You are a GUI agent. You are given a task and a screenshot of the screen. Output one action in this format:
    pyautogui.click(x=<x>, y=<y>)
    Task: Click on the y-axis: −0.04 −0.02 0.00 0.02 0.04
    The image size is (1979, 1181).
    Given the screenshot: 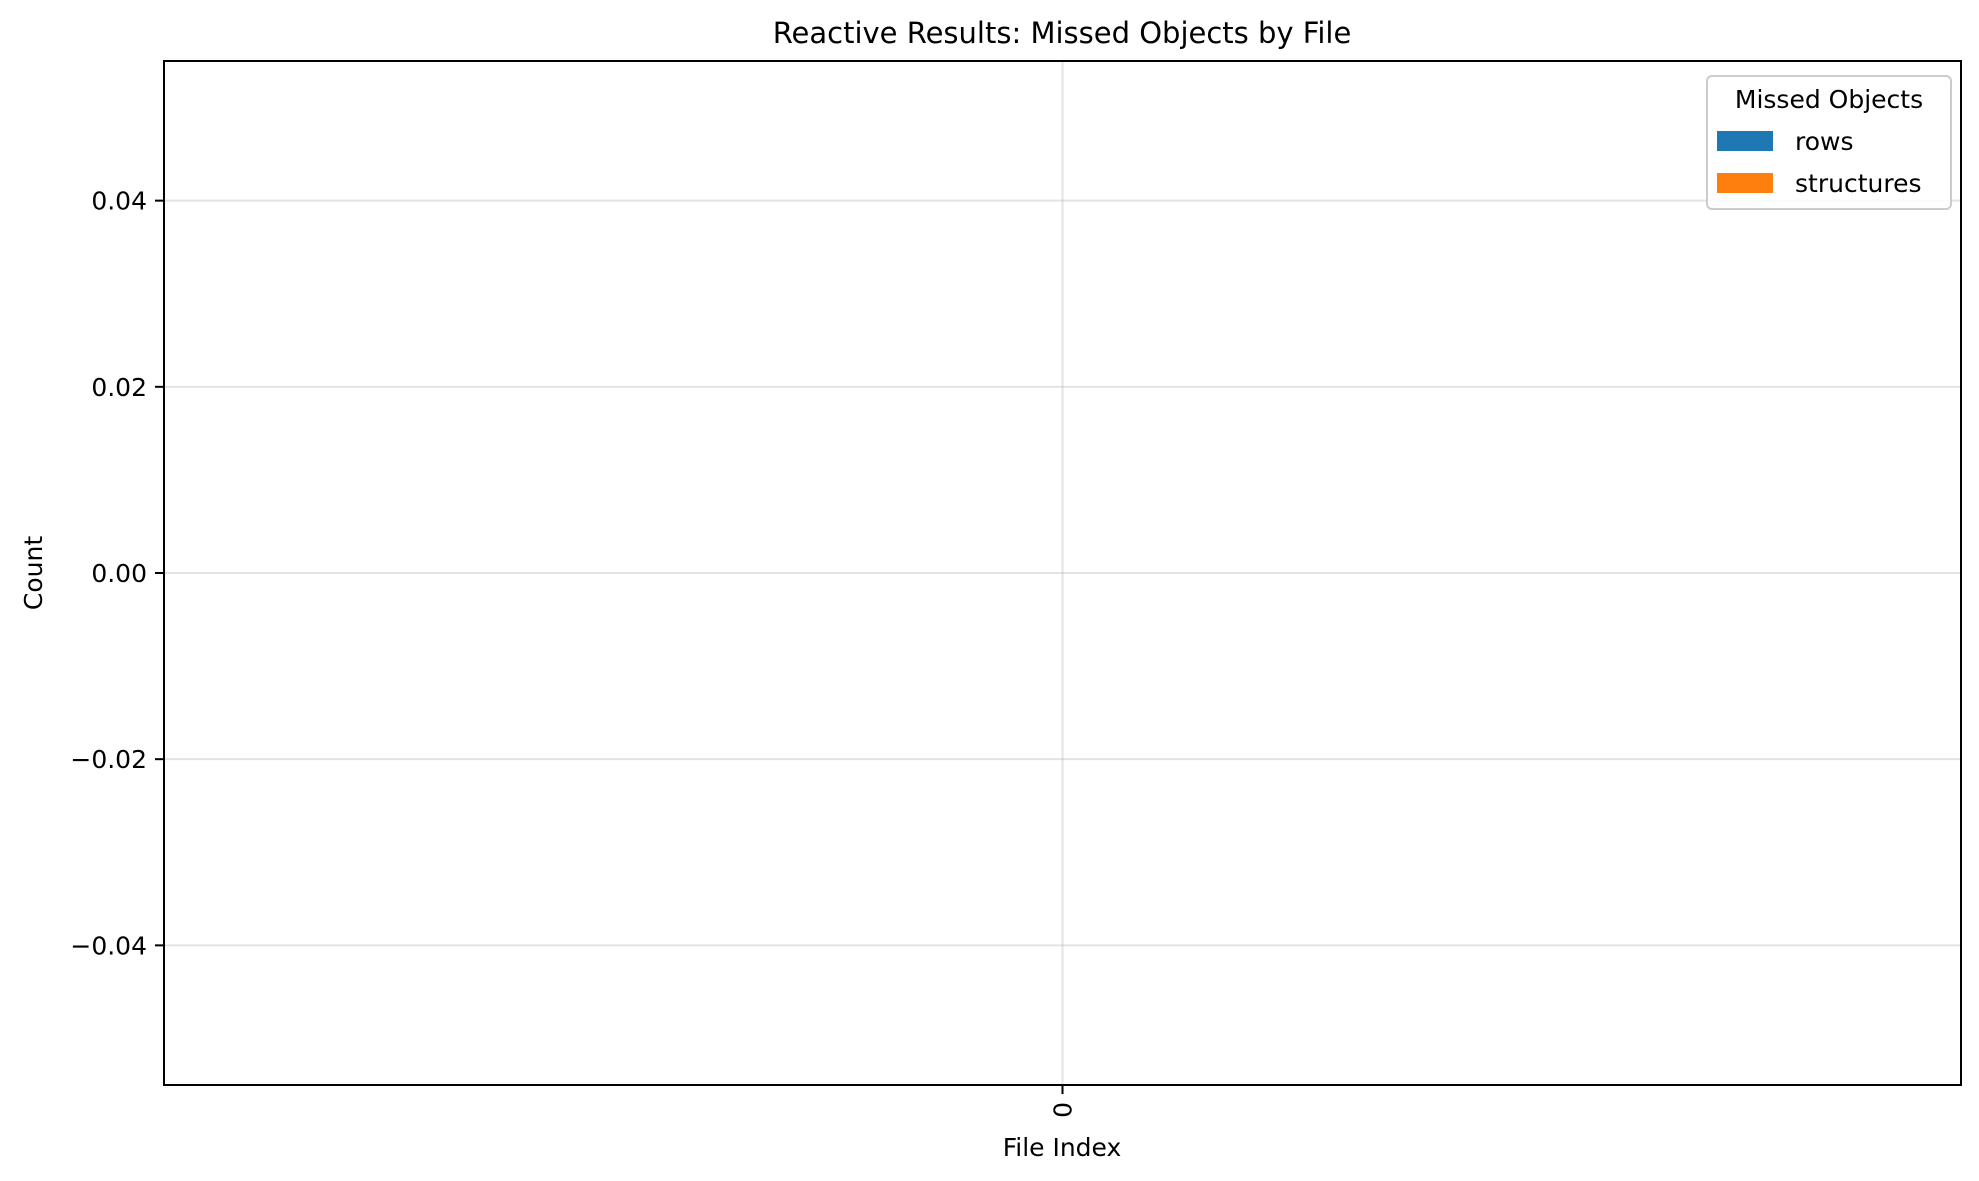 What is the action you would take?
    pyautogui.click(x=117, y=573)
    